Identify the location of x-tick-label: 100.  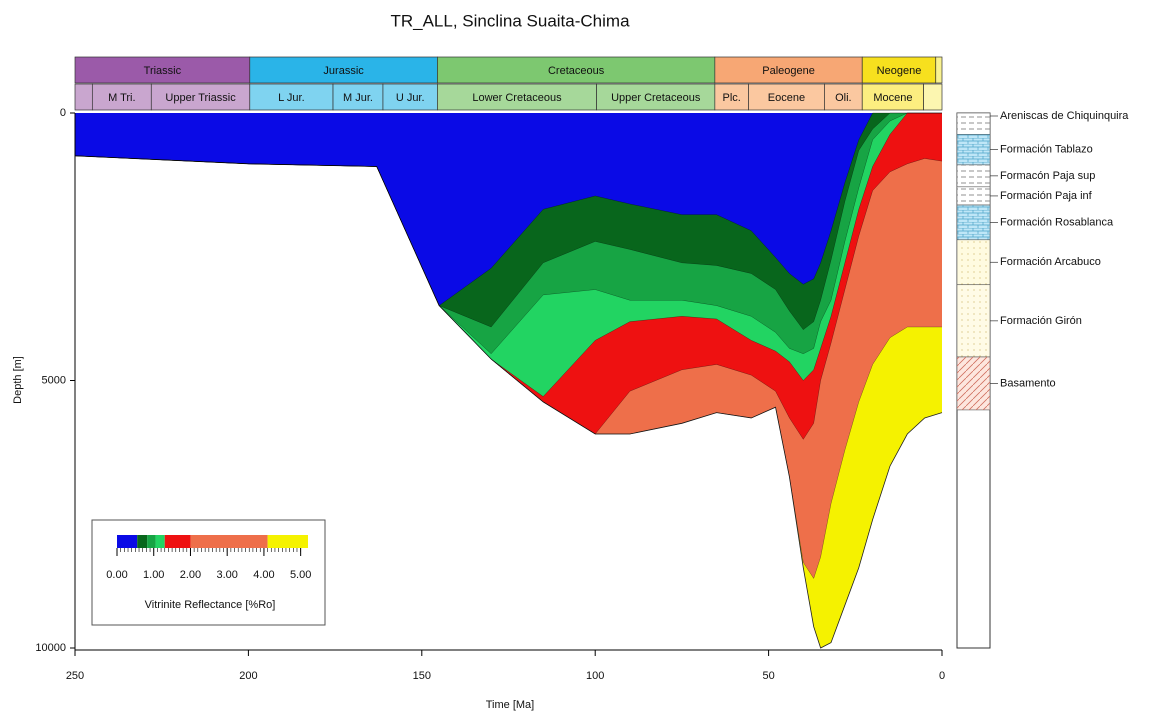
(595, 676).